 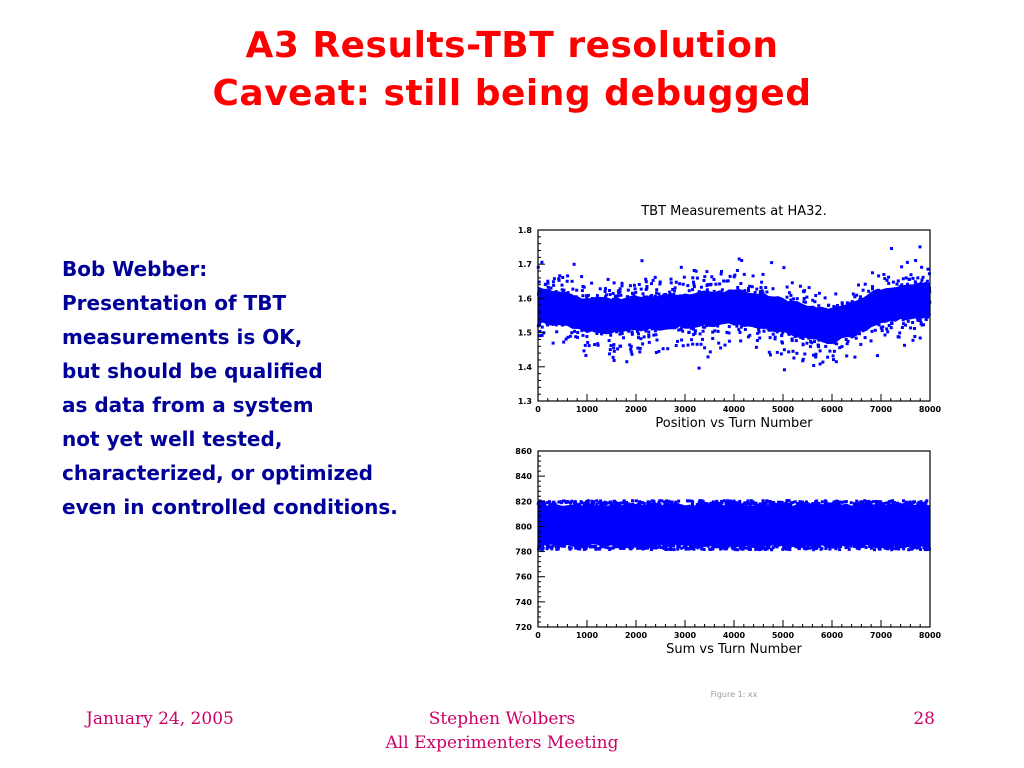 I want to click on x-tick-label: 5000, so click(x=783, y=635).